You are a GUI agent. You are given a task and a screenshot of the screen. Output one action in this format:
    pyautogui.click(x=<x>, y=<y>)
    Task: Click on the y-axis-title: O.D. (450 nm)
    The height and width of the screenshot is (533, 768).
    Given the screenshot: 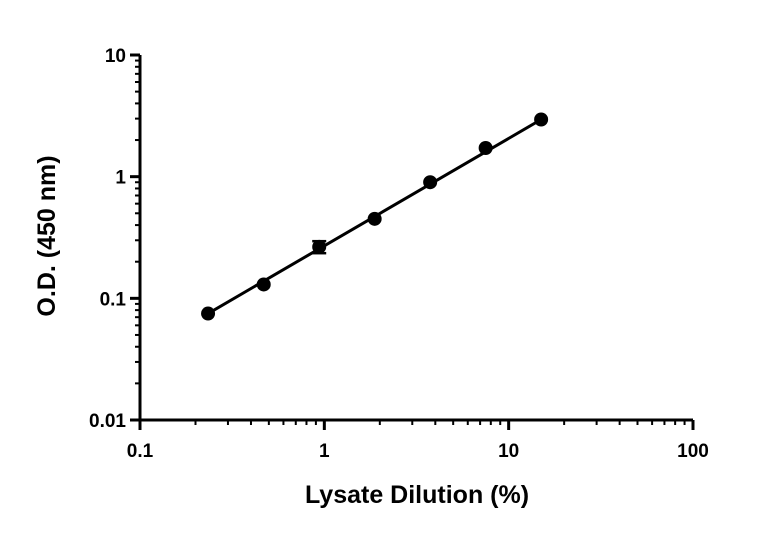 What is the action you would take?
    pyautogui.click(x=47, y=235)
    